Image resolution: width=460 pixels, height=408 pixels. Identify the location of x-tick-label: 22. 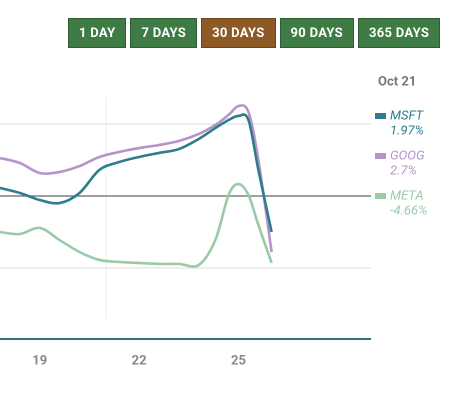
(139, 360).